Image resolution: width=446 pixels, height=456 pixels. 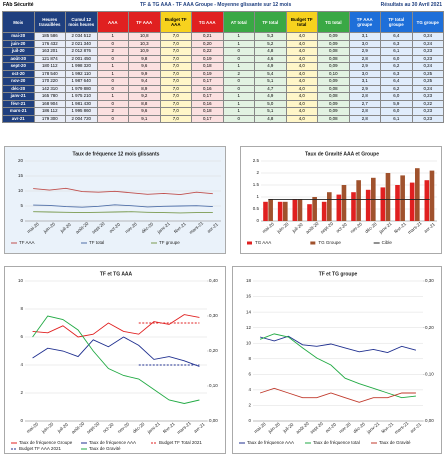 I want to click on table-cell: 4,6, so click(x=270, y=58).